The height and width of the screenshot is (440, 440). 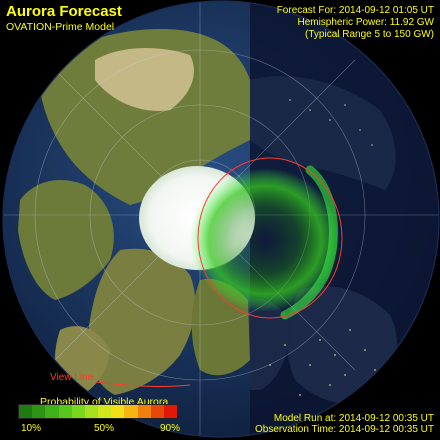 I want to click on observation-time: Observation Time: 2014-09-12 00:35 UT, so click(x=344, y=429).